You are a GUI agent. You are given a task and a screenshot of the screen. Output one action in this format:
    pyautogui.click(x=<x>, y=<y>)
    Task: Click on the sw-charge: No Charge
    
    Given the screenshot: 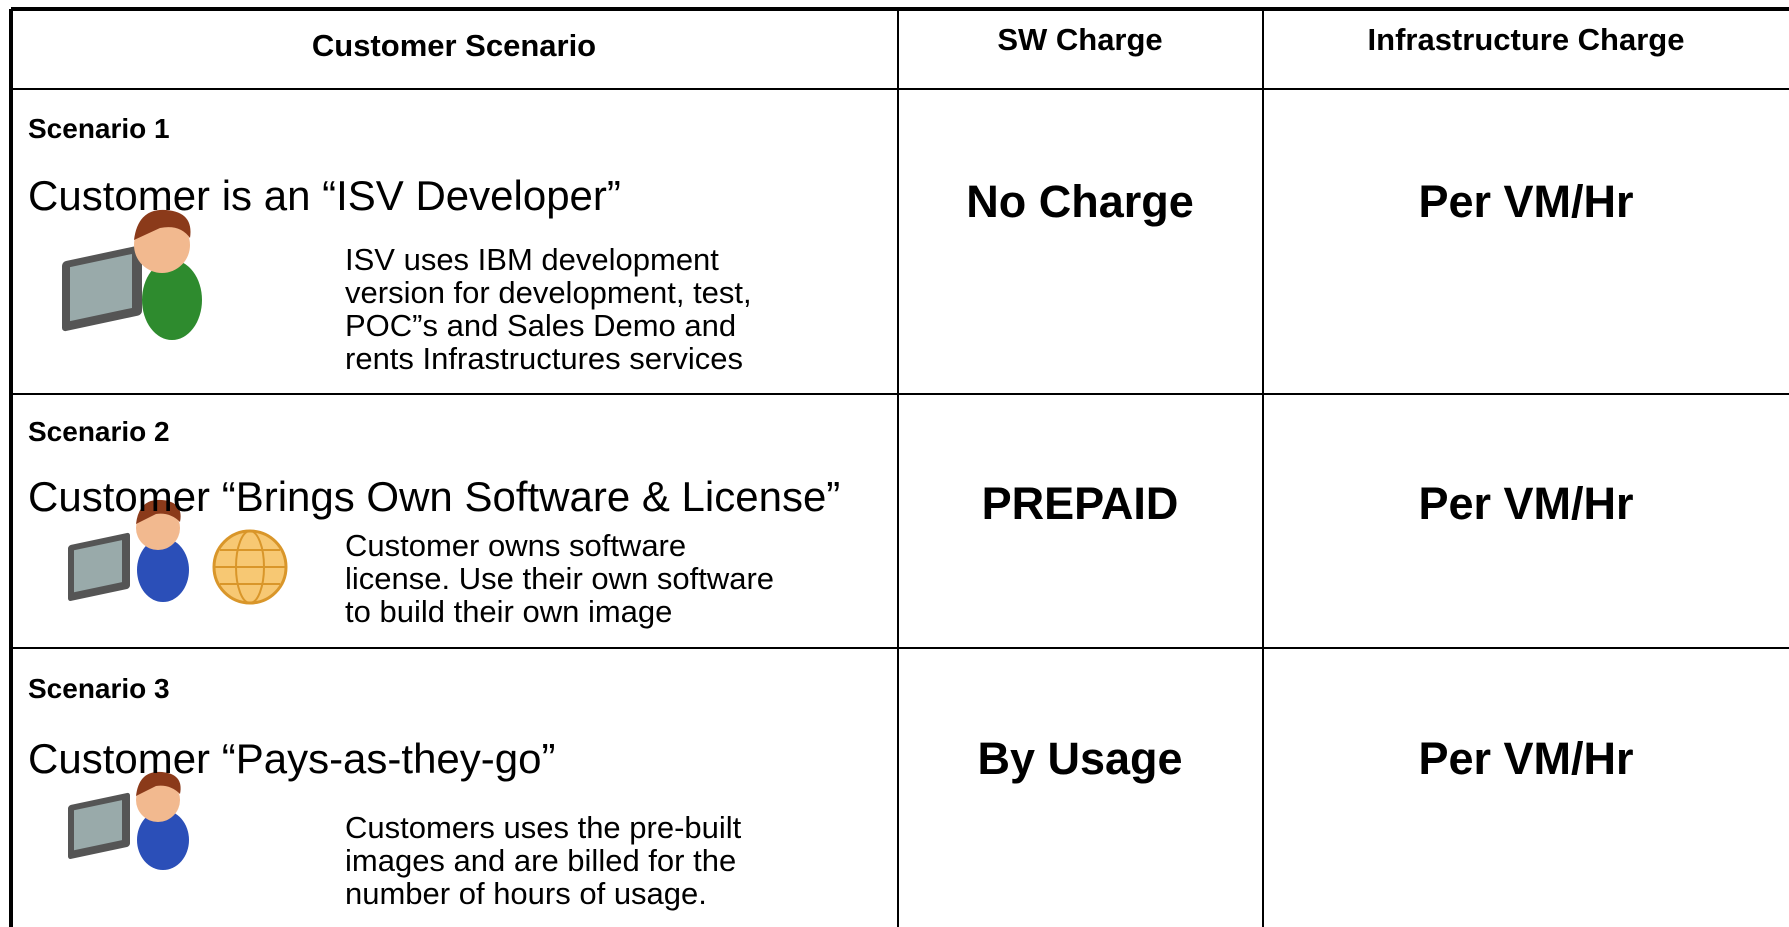 What is the action you would take?
    pyautogui.click(x=1080, y=201)
    